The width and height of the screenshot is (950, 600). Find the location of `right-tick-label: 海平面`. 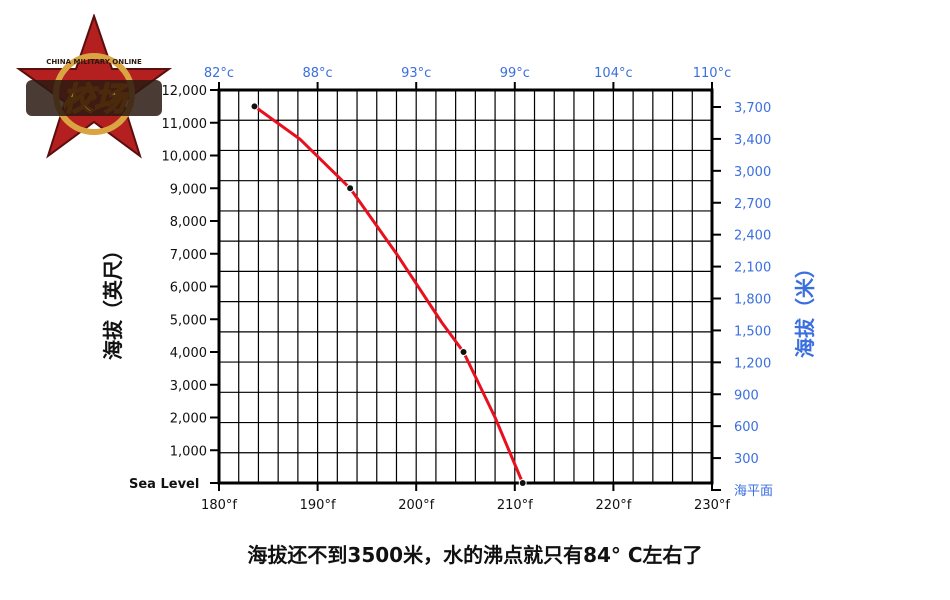

right-tick-label: 海平面 is located at coordinates (753, 491).